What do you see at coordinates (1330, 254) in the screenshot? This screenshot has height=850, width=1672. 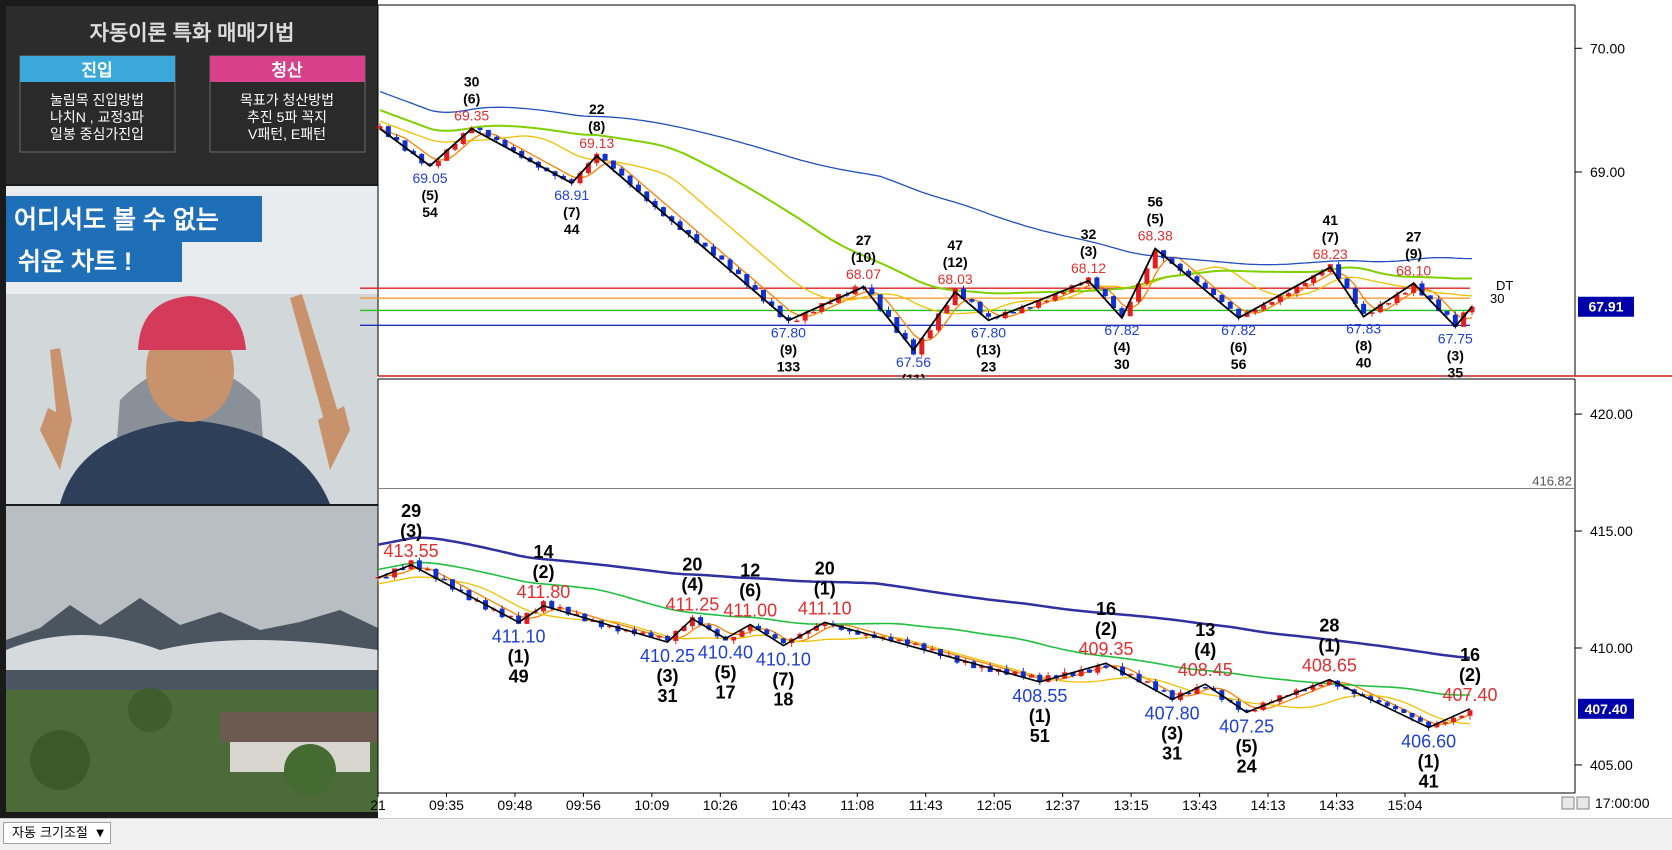 I see `swing-high-price: 68.23` at bounding box center [1330, 254].